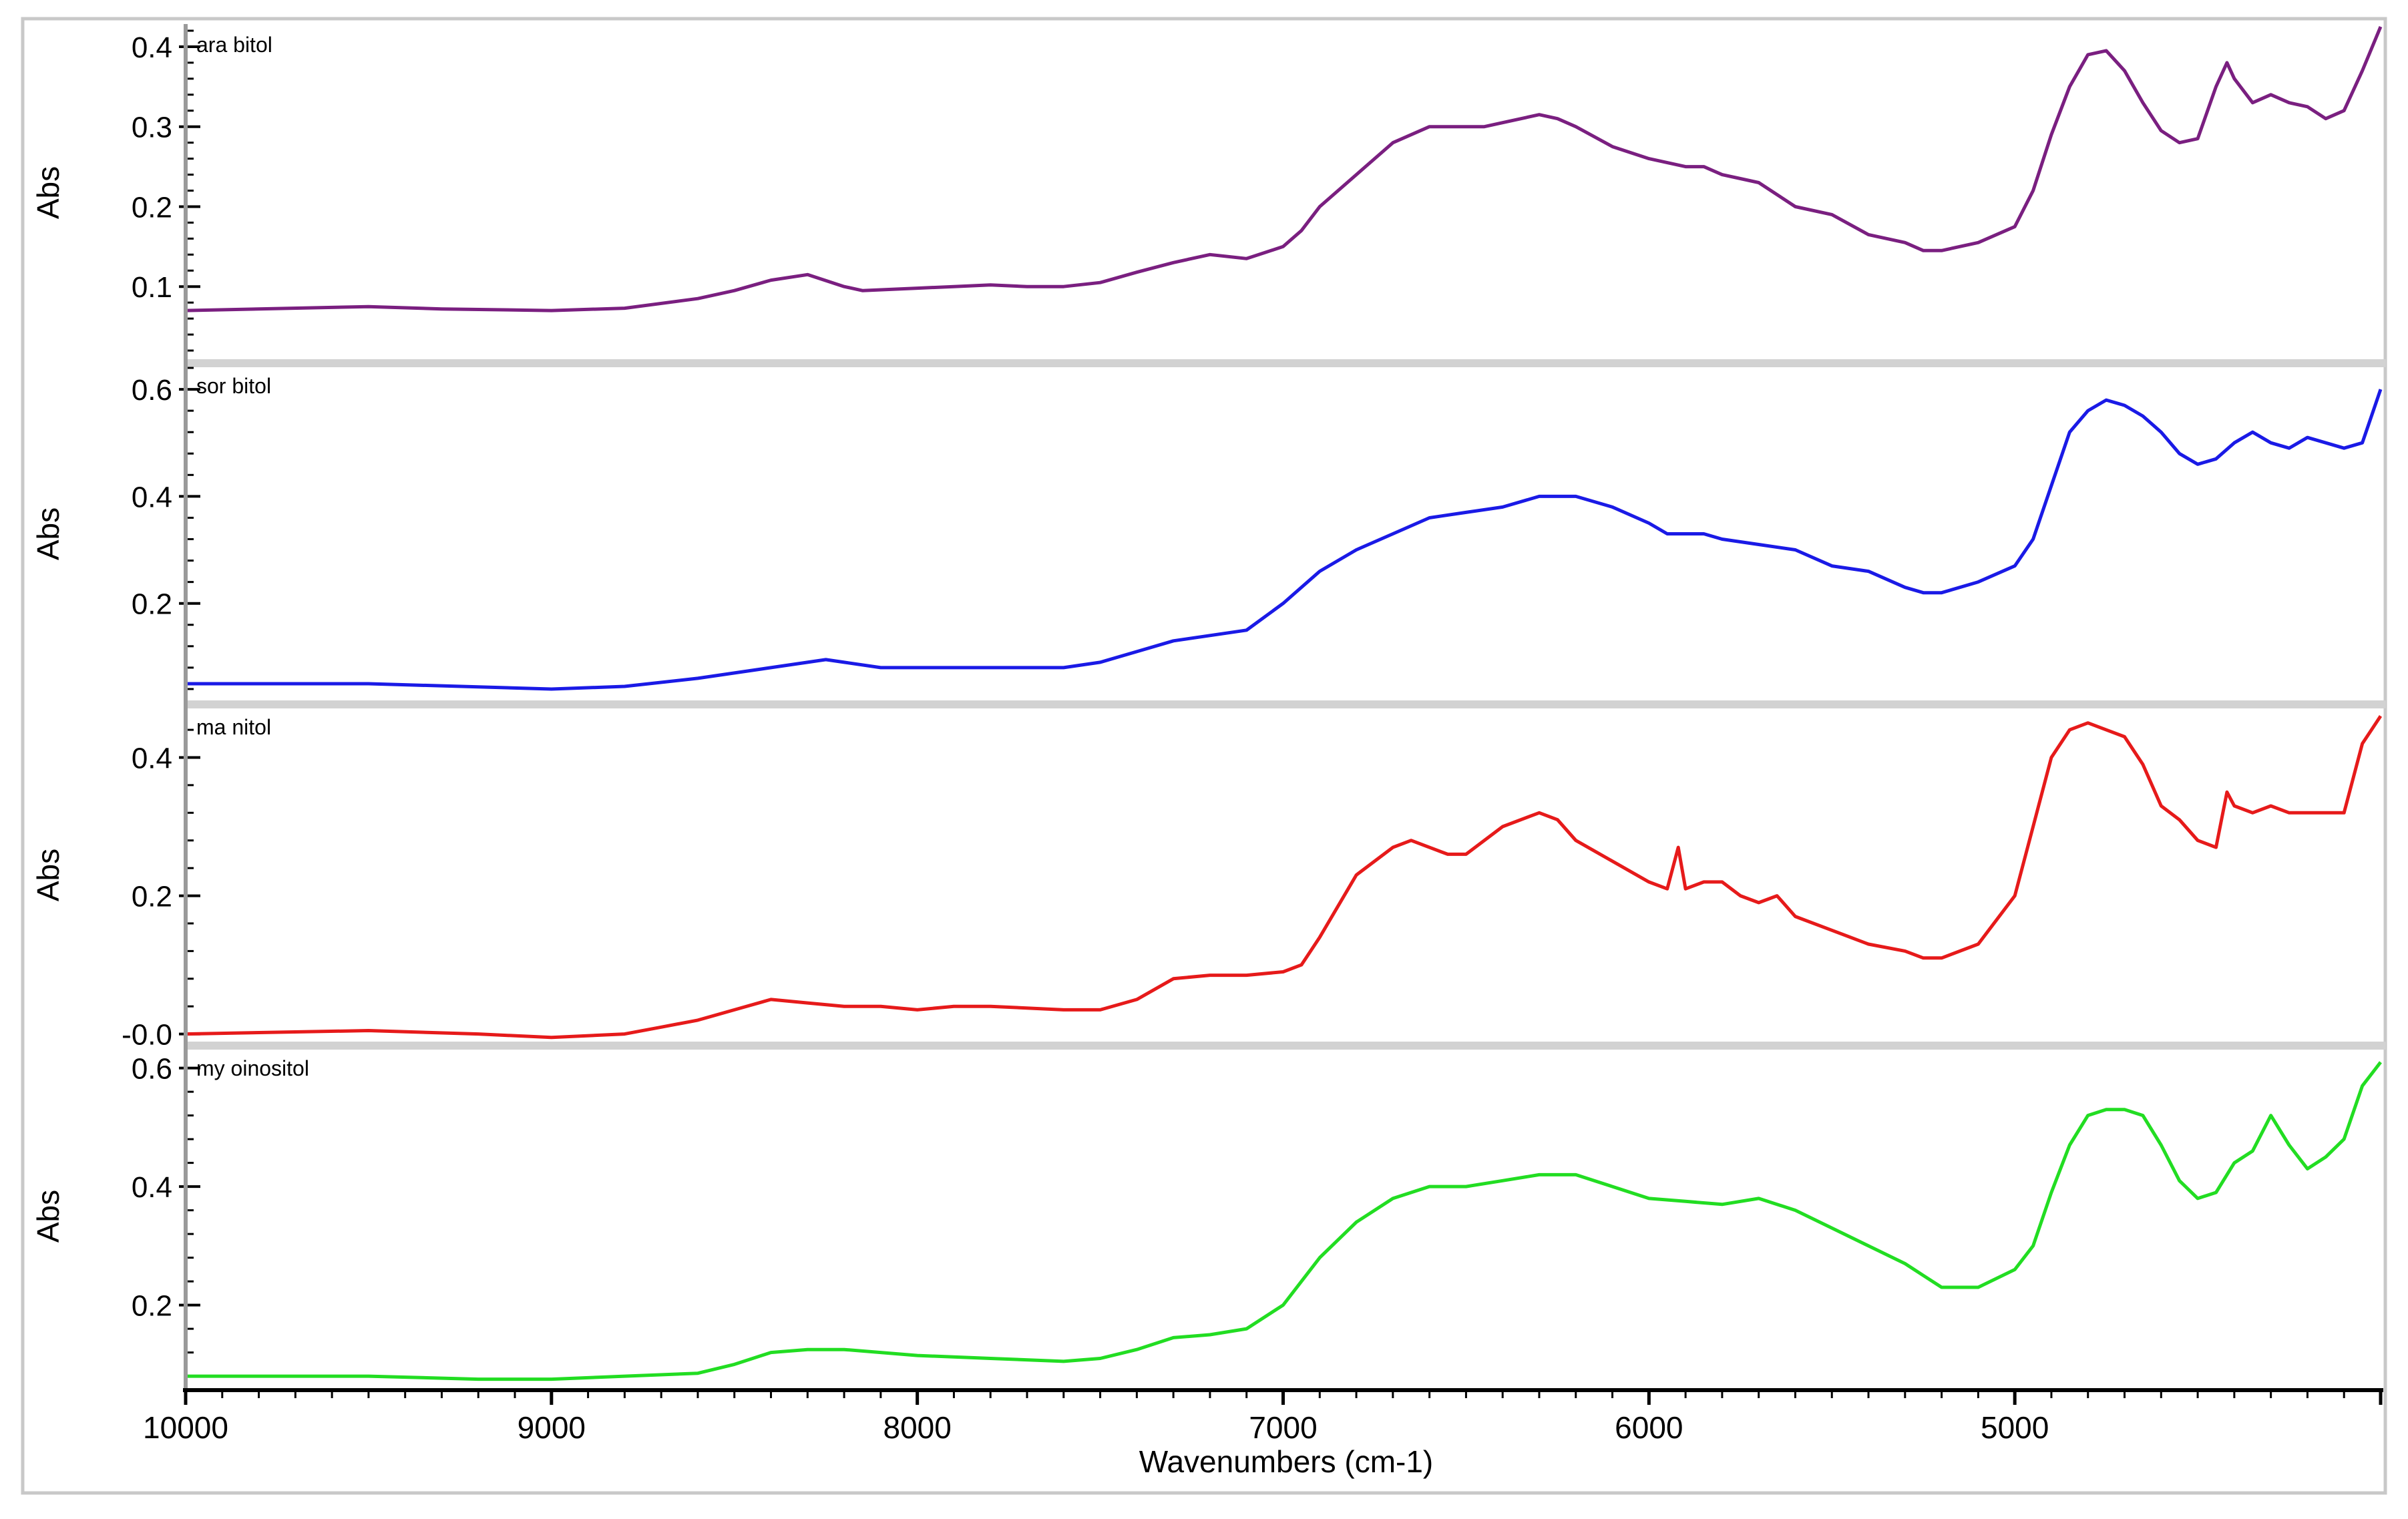 This screenshot has height=1519, width=2408. Describe the element at coordinates (233, 386) in the screenshot. I see `sample-label-sorbitol: sor bitol` at that location.